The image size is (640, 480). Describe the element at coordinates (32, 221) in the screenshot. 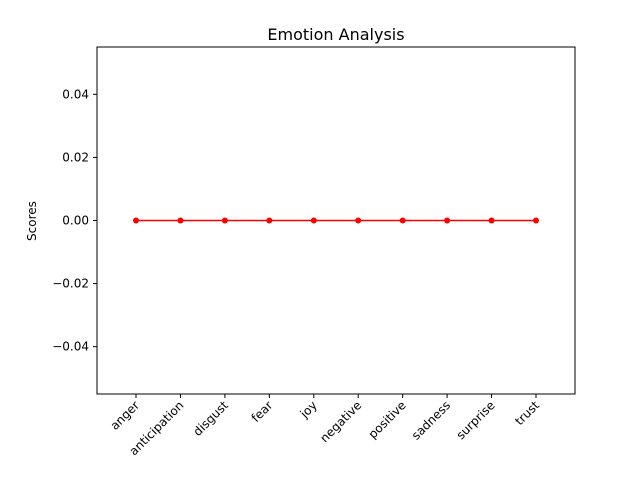

I see `y-axis-label: Scores` at that location.